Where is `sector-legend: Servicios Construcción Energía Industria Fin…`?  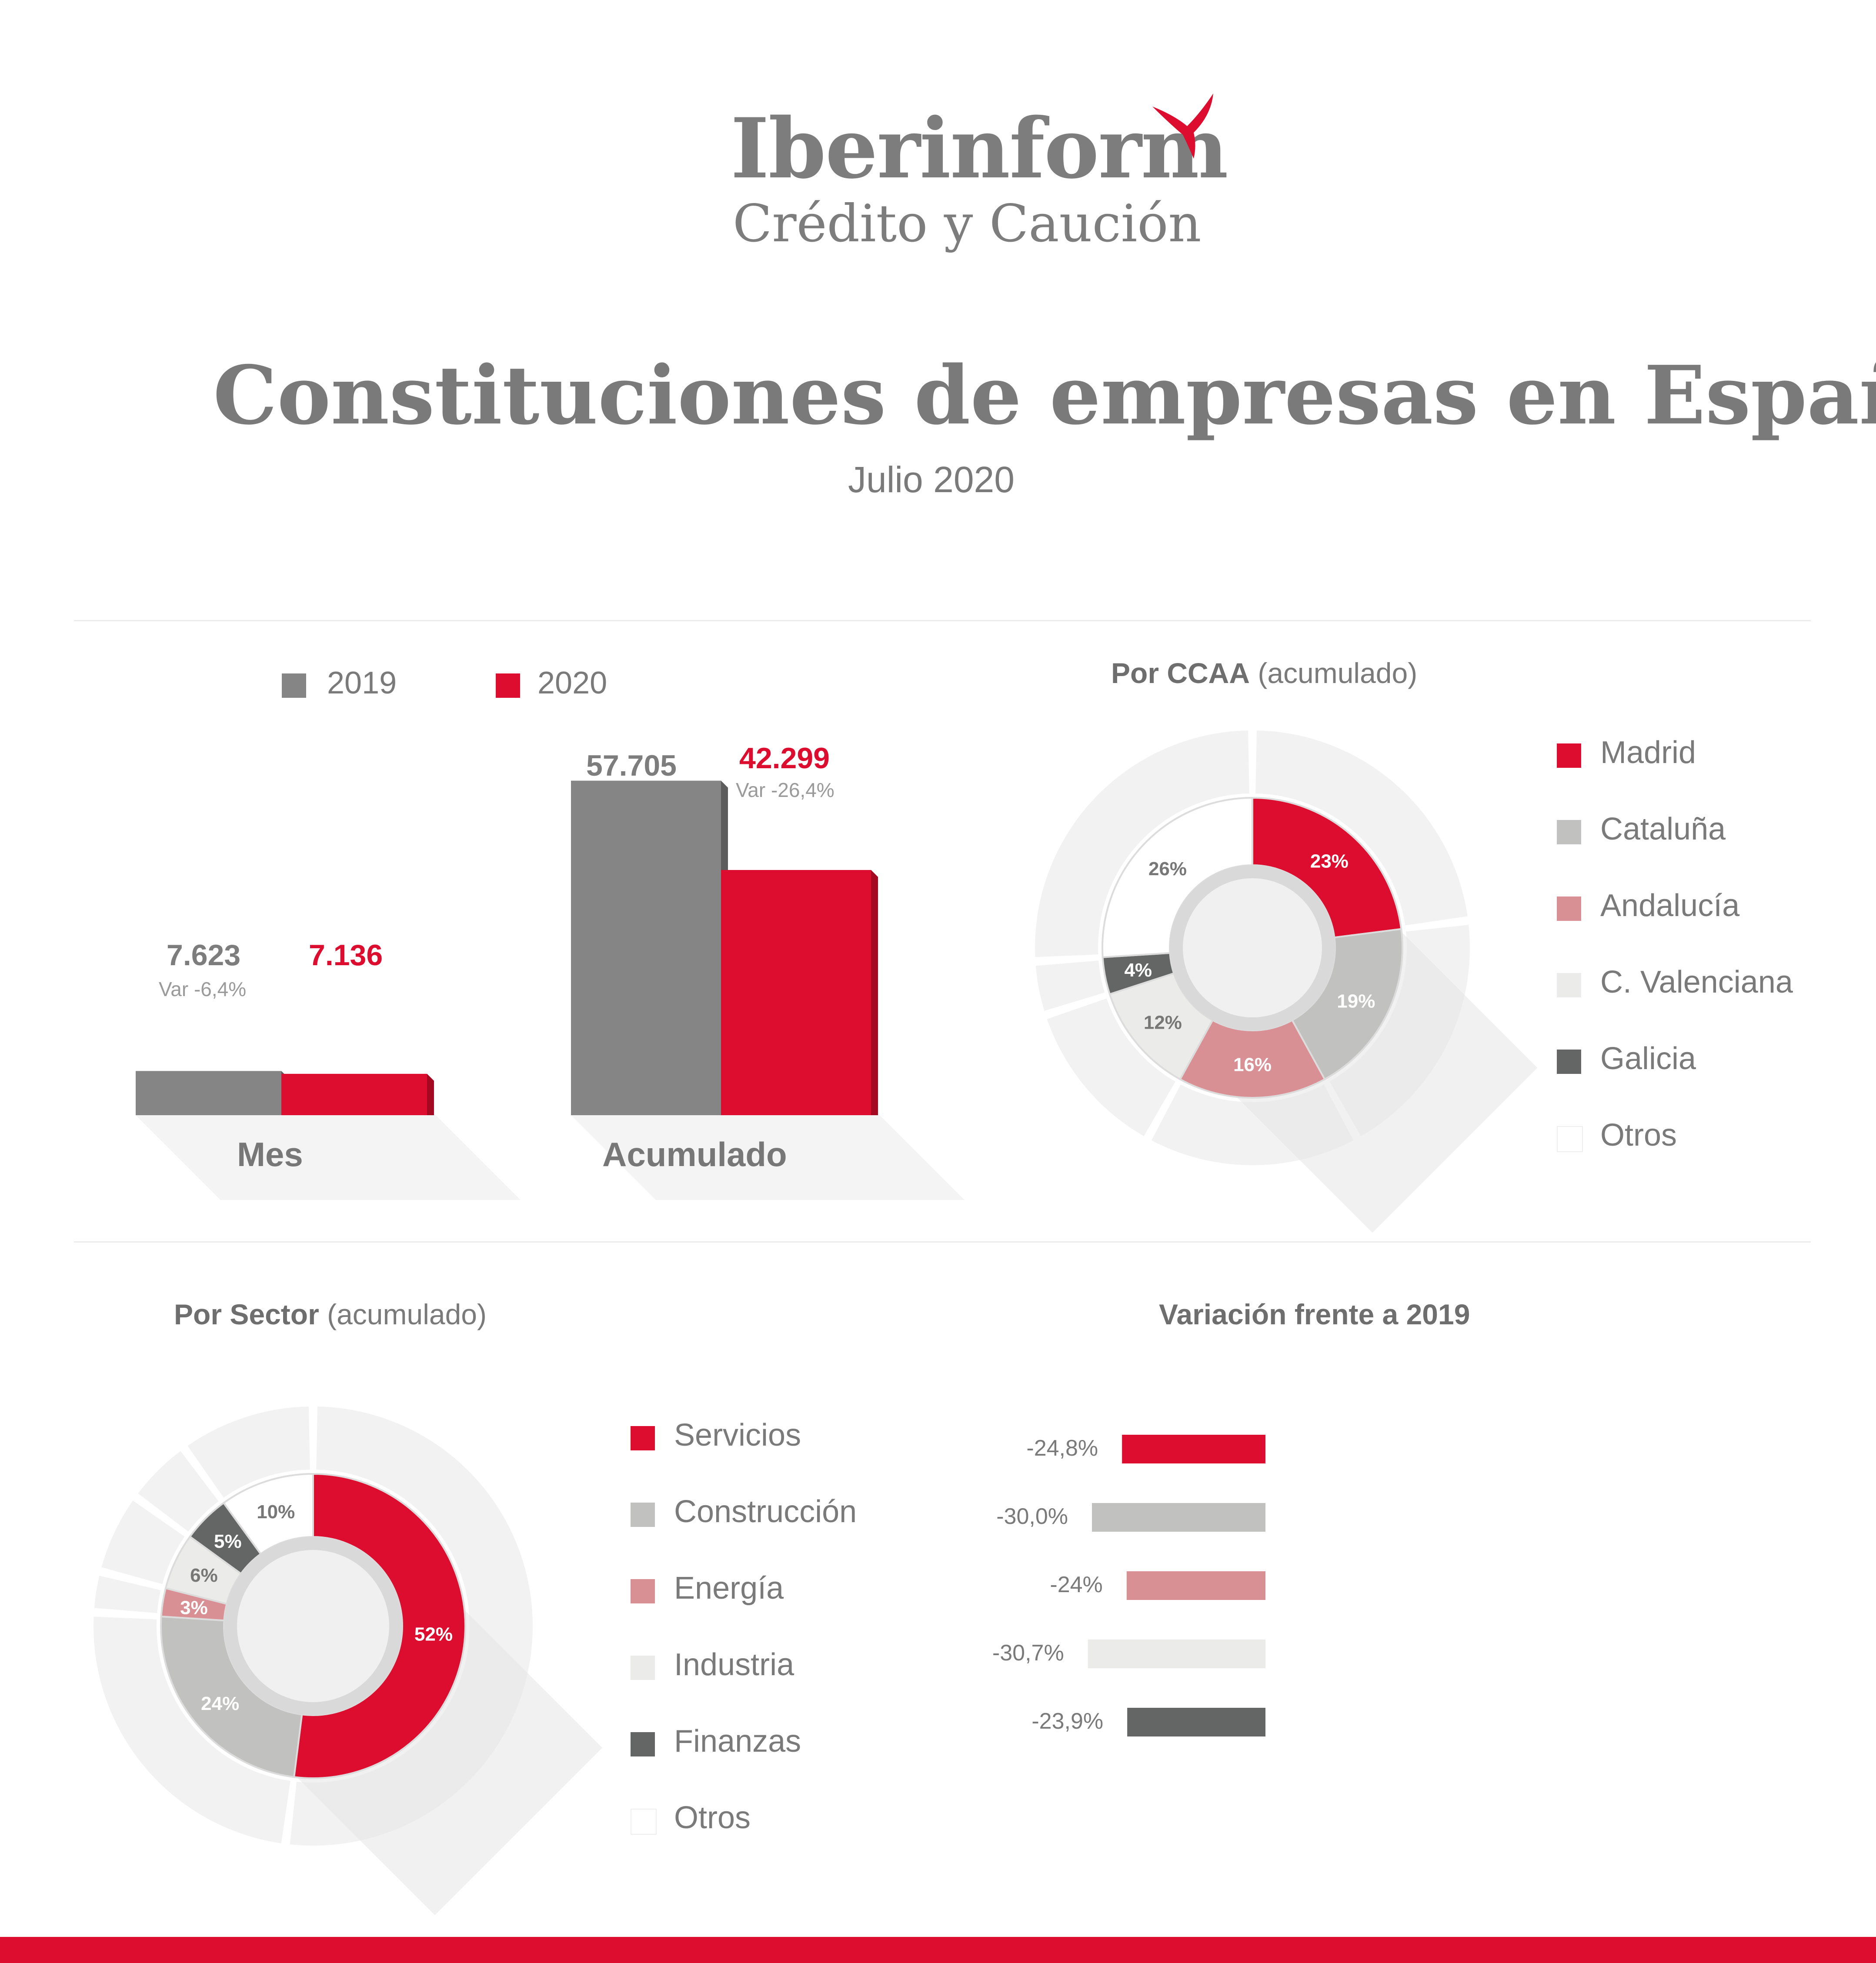 sector-legend: Servicios Construcción Energía Industria Fin… is located at coordinates (783, 1637).